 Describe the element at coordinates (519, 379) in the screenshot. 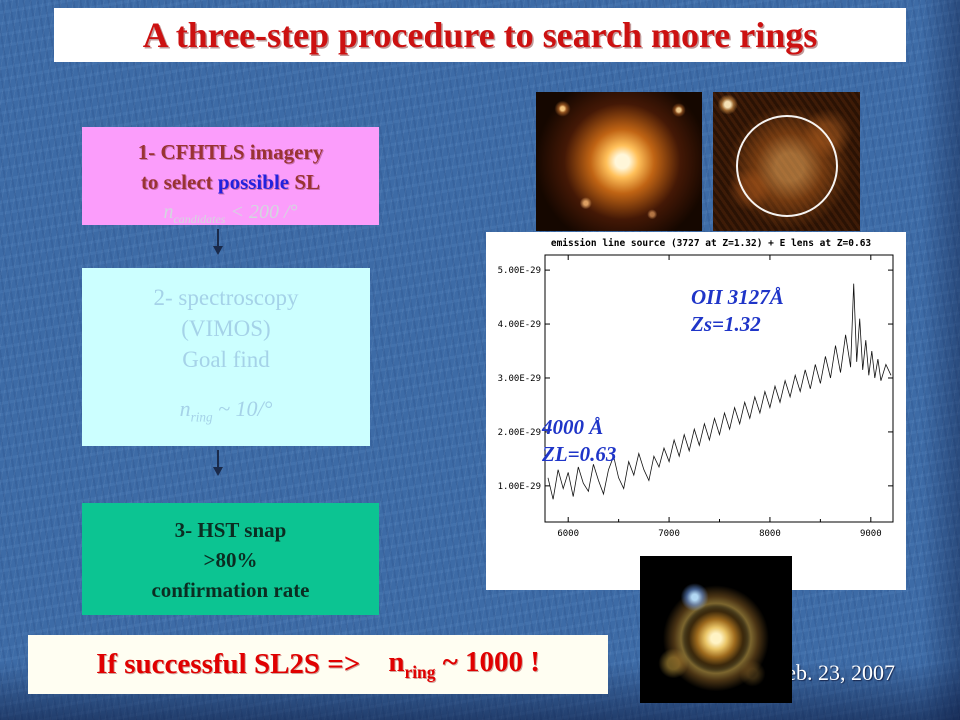

I see `svg-text: 3.00E-29` at that location.